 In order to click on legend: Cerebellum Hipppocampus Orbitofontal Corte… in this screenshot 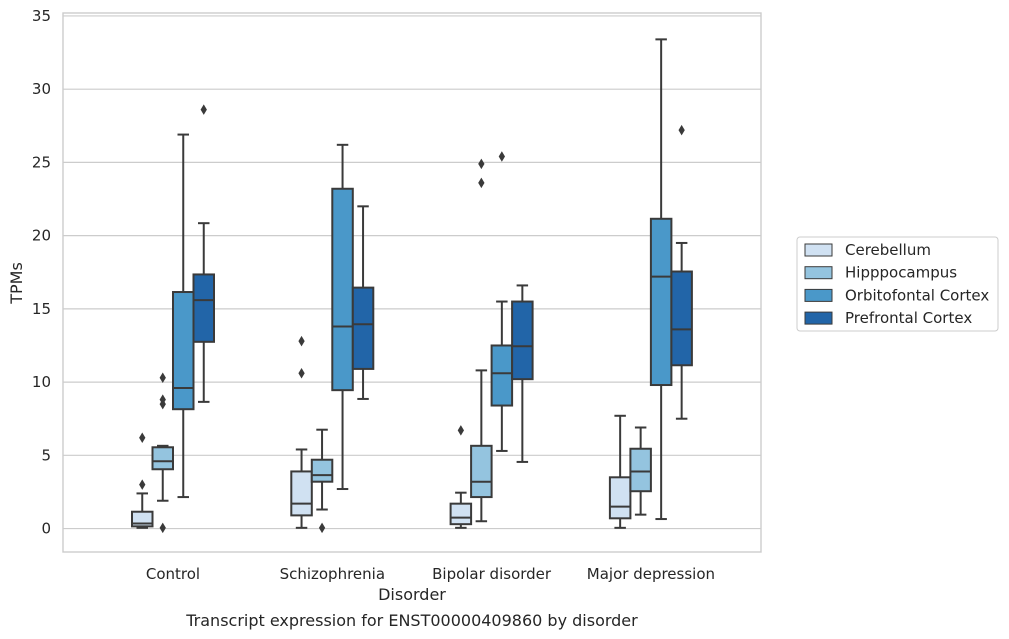, I will do `click(897, 284)`.